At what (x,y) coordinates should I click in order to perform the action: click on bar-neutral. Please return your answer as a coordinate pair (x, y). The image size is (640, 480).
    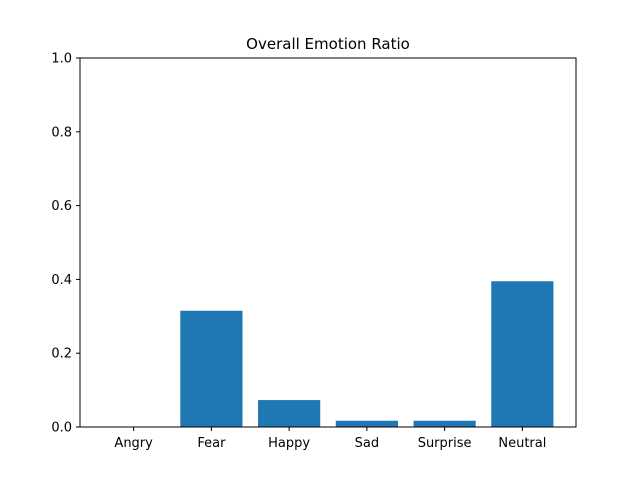
    Looking at the image, I should click on (522, 354).